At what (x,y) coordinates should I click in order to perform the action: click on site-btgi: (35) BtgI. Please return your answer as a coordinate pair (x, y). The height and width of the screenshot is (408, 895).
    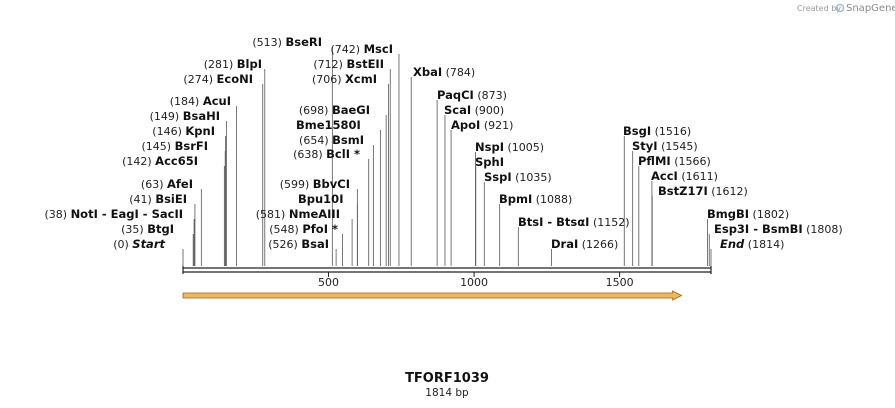
    Looking at the image, I should click on (147, 229).